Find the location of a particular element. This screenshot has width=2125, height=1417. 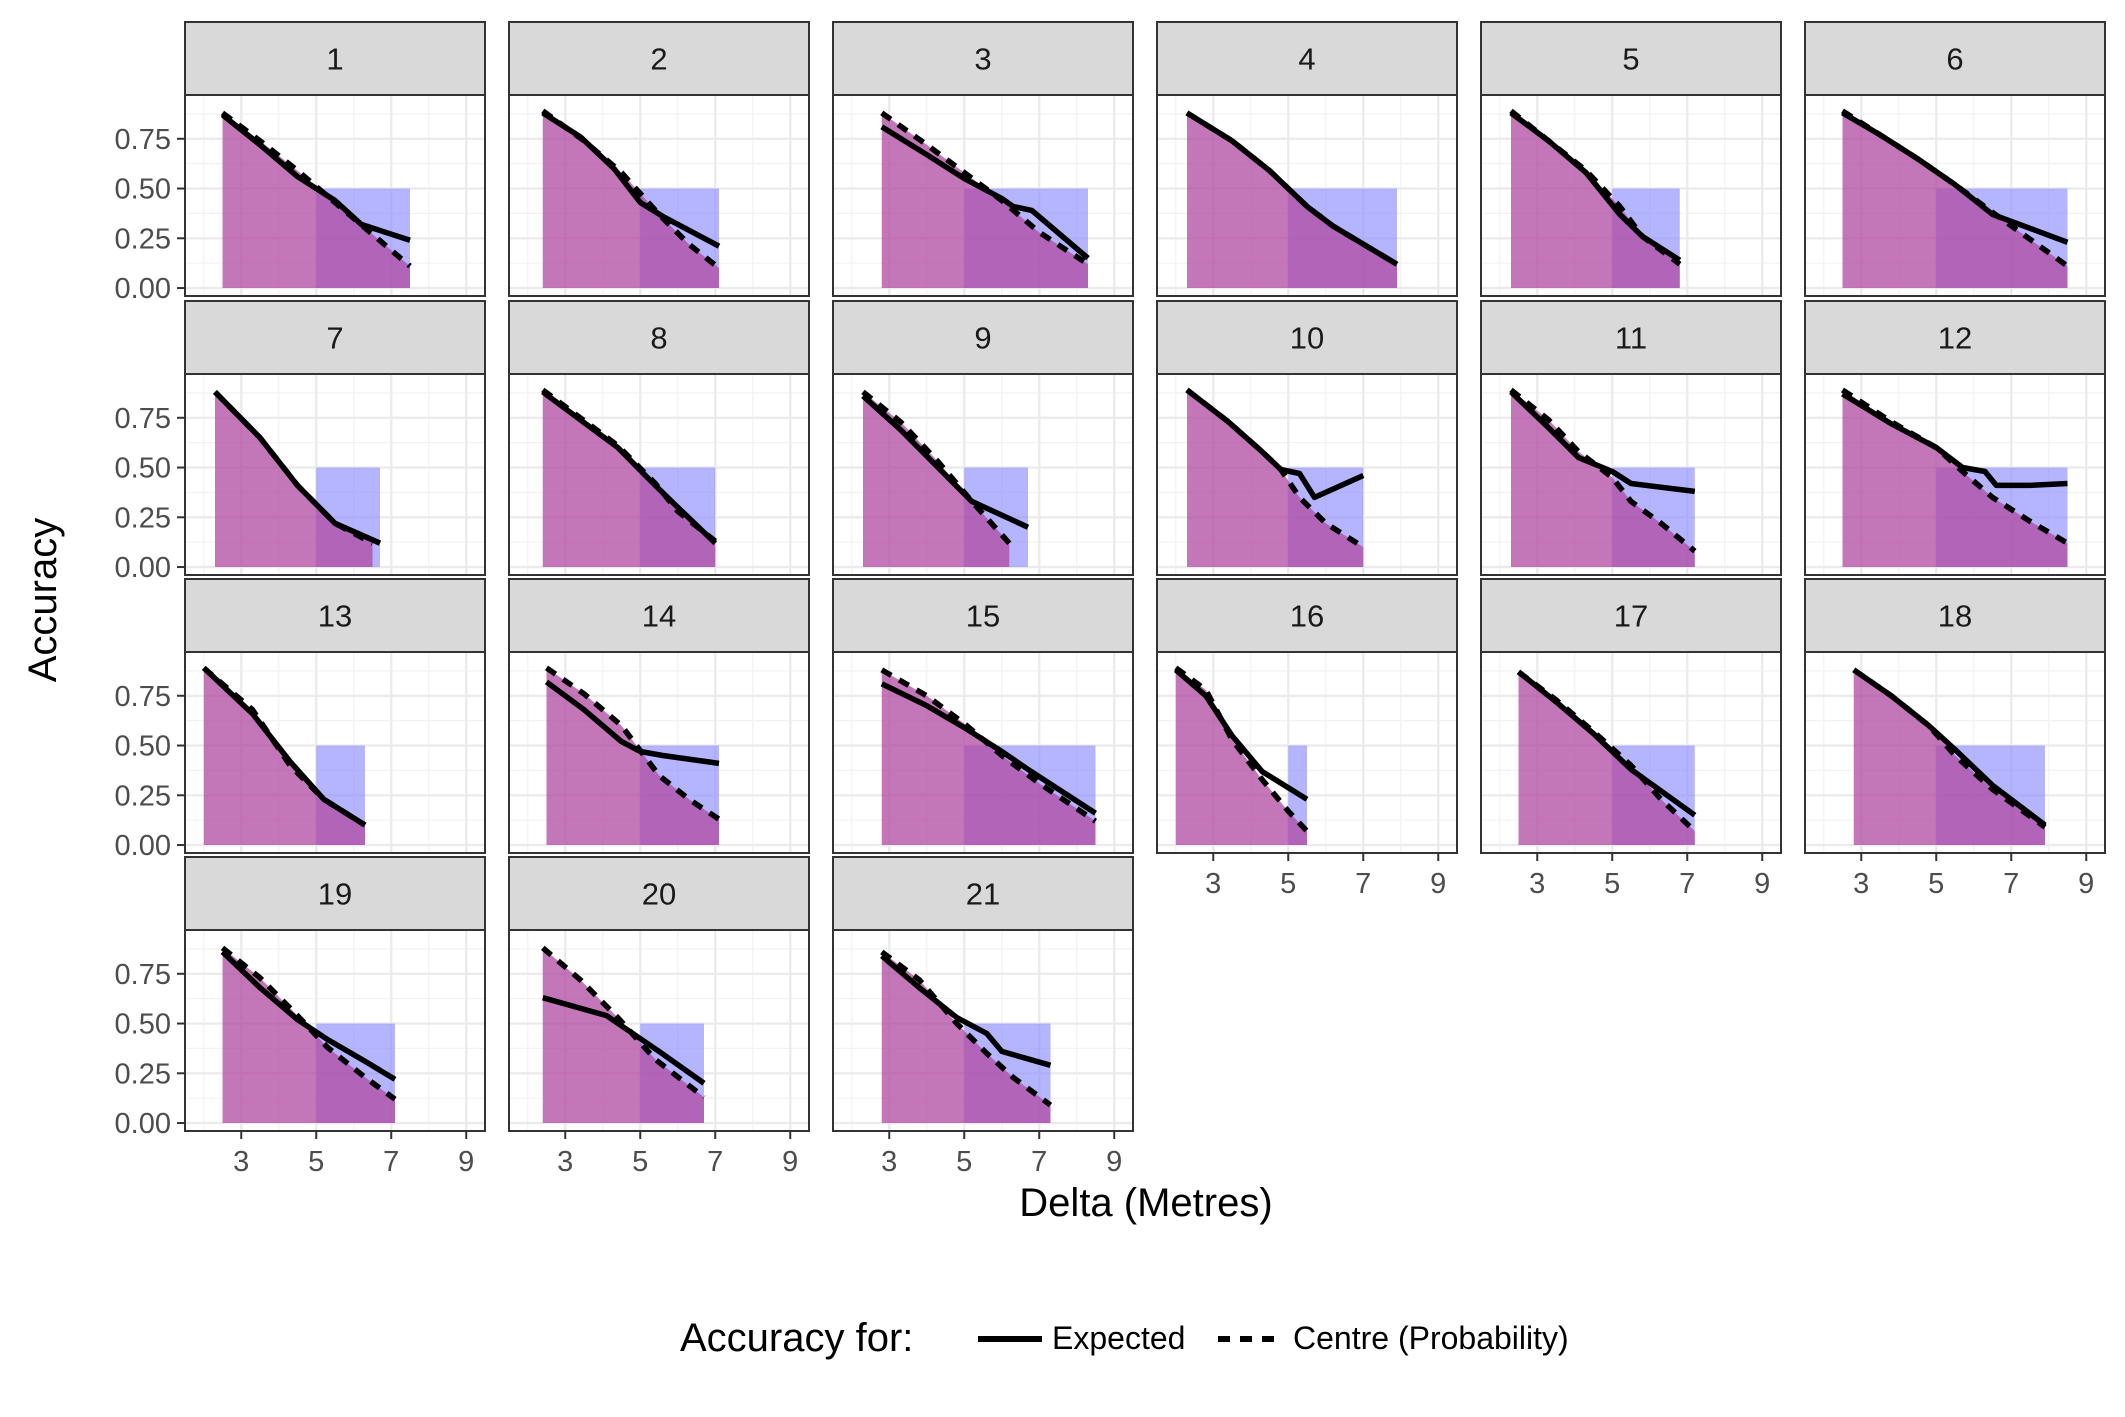

facet-panel-13: 13 0.00 0.25 0.50 0.75 is located at coordinates (300, 720).